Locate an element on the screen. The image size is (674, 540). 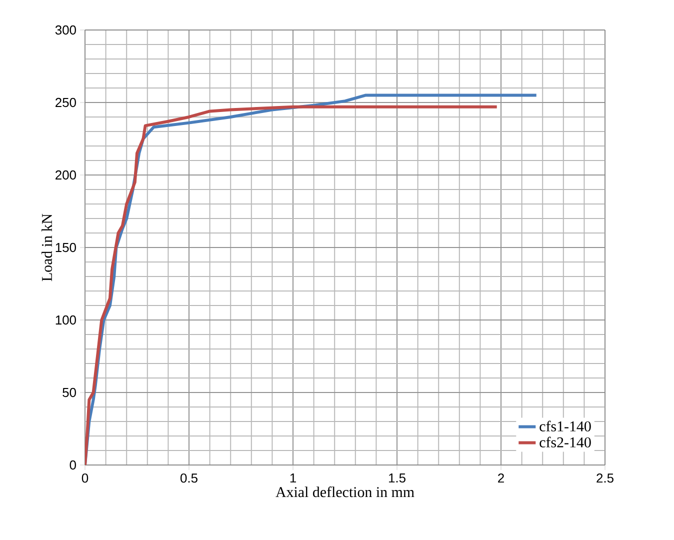
y-tick-label: 300 is located at coordinates (65, 30).